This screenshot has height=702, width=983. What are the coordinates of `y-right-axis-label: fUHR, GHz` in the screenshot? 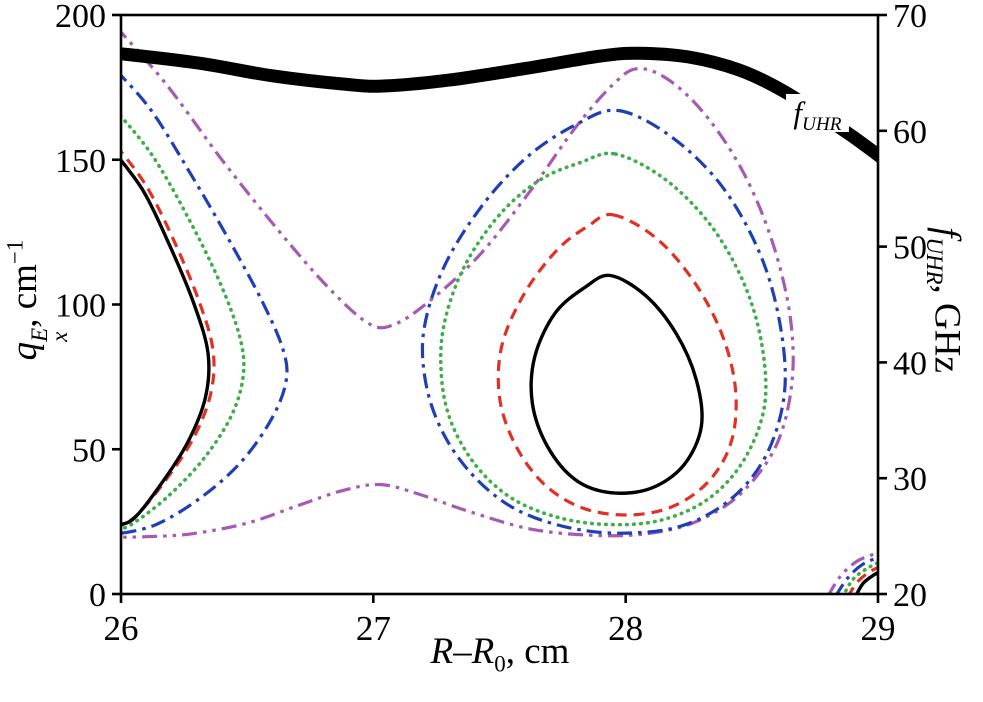 It's located at (945, 300).